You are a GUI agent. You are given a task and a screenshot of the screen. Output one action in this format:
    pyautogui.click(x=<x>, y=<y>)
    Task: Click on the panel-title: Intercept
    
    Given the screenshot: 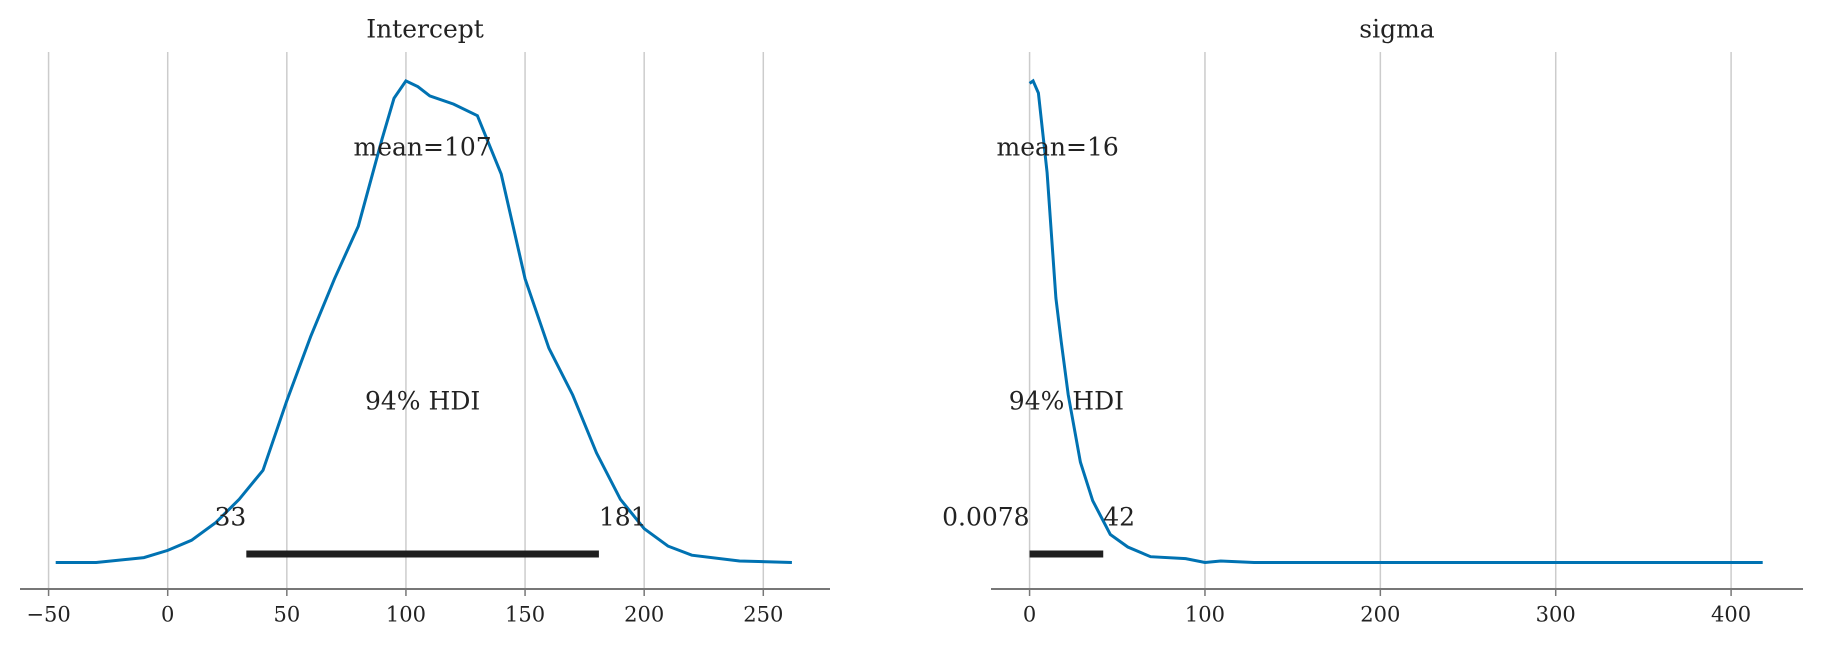 What is the action you would take?
    pyautogui.click(x=425, y=29)
    